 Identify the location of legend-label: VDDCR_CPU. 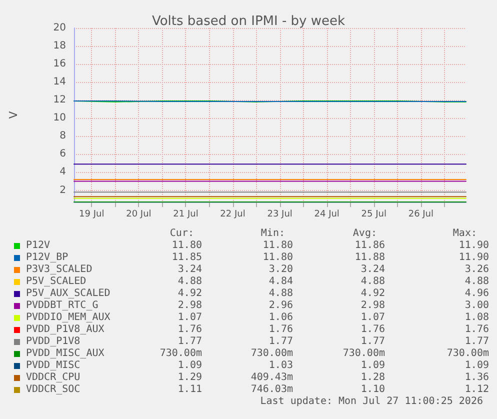
(53, 378).